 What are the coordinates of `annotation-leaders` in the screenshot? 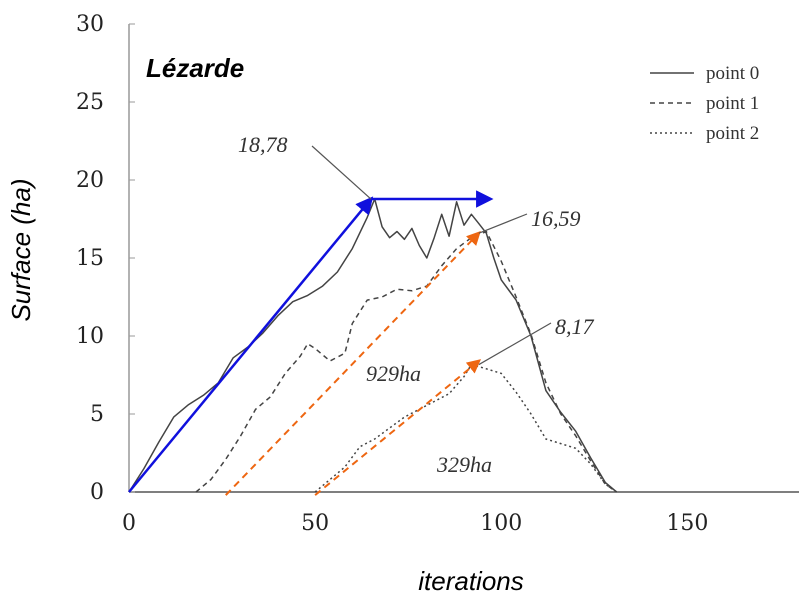 It's located at (431, 255).